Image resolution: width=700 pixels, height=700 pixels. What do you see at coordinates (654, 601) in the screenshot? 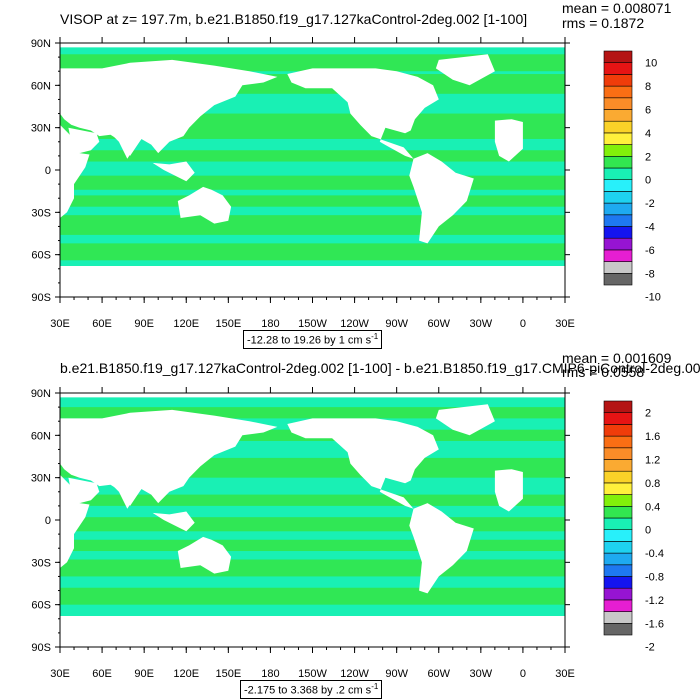
I see `colorbar-label: -1.2` at bounding box center [654, 601].